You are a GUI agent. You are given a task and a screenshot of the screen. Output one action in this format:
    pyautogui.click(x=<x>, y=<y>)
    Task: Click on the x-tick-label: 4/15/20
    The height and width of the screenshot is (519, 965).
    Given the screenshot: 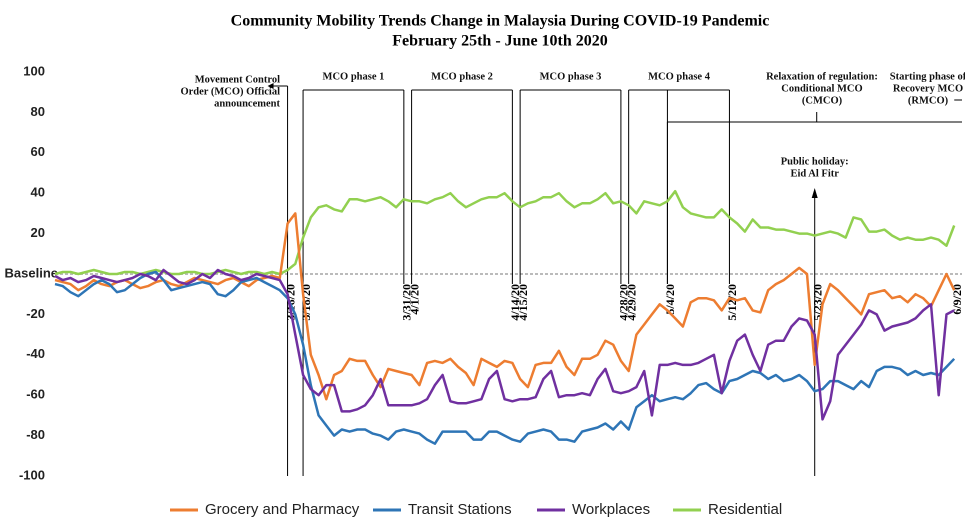 What is the action you would take?
    pyautogui.click(x=523, y=302)
    